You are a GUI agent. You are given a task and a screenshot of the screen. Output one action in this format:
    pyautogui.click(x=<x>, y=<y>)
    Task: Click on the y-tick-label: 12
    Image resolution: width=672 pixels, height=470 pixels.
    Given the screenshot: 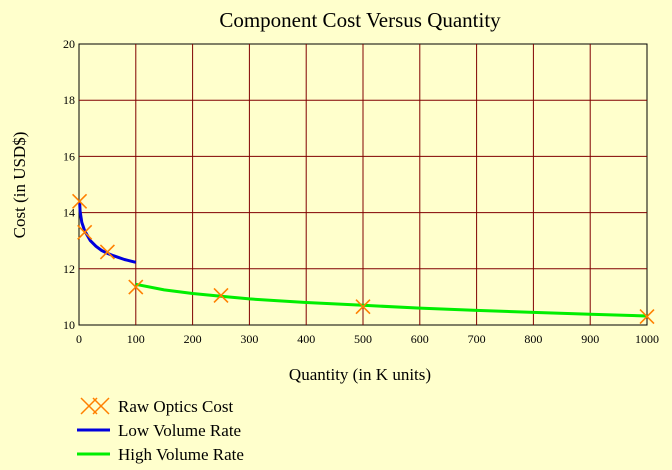 What is the action you would take?
    pyautogui.click(x=69, y=269)
    